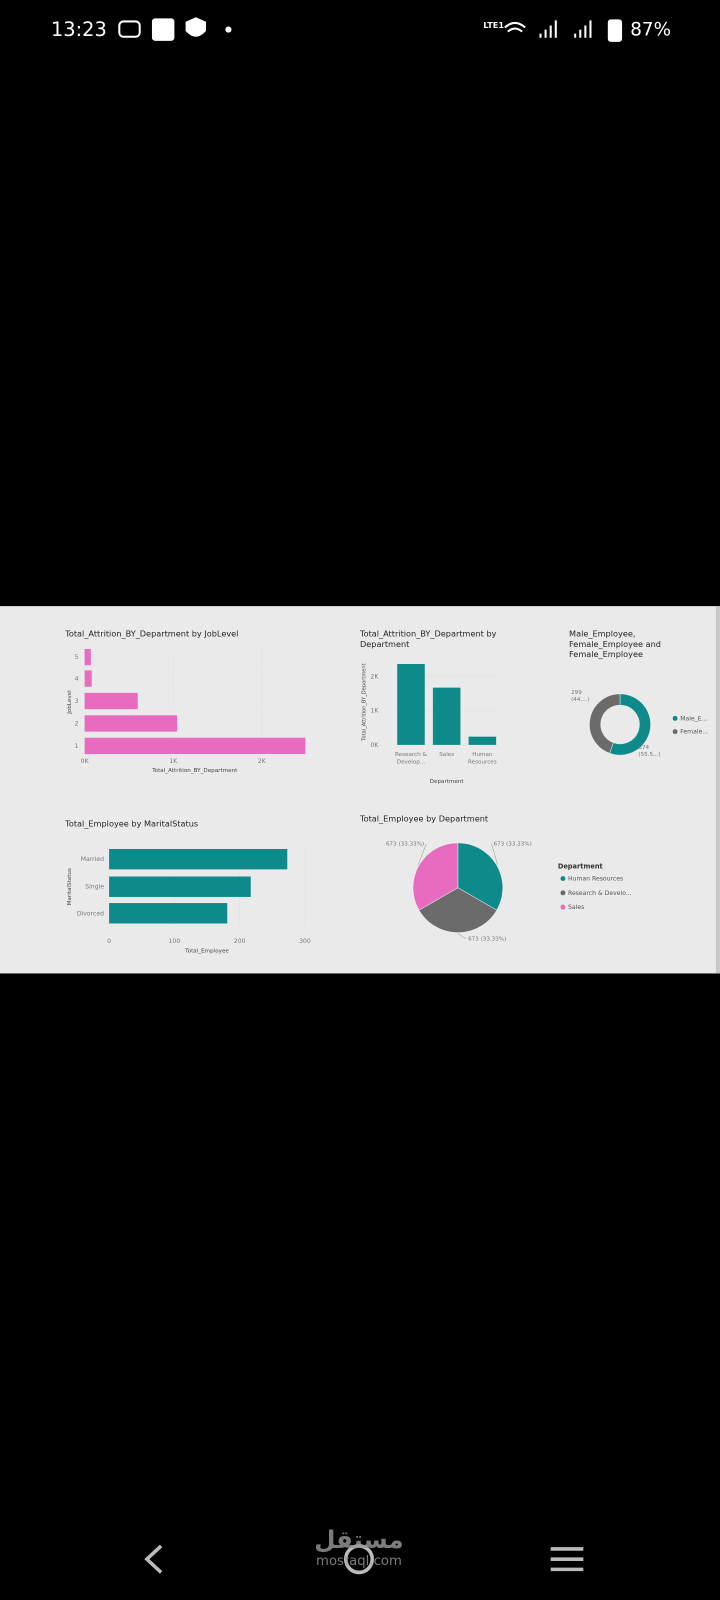  What do you see at coordinates (90, 913) in the screenshot?
I see `y-tick-label: Divorced` at bounding box center [90, 913].